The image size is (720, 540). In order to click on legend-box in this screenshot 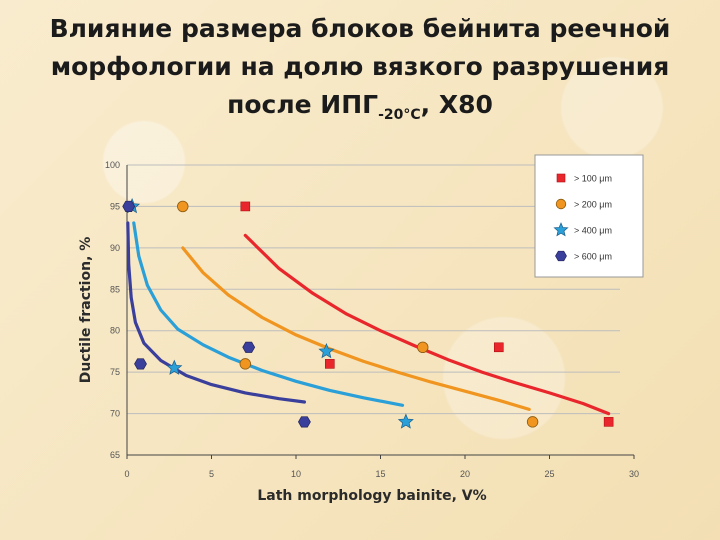, I will do `click(589, 216)`.